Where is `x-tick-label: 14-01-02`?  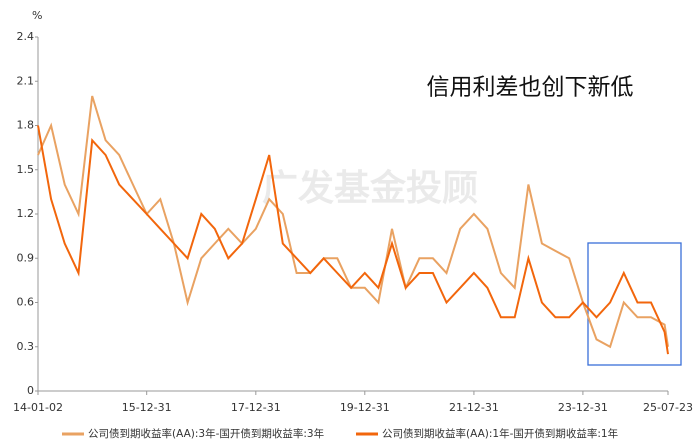
x-tick-label: 14-01-02 is located at coordinates (38, 407).